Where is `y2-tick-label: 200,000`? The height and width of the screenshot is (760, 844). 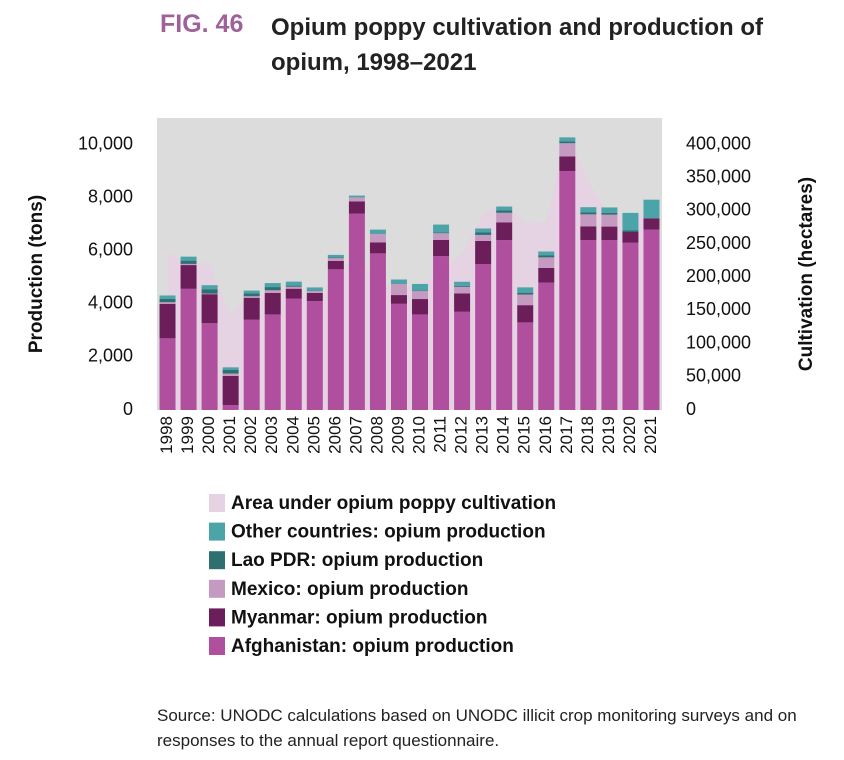
y2-tick-label: 200,000 is located at coordinates (718, 276).